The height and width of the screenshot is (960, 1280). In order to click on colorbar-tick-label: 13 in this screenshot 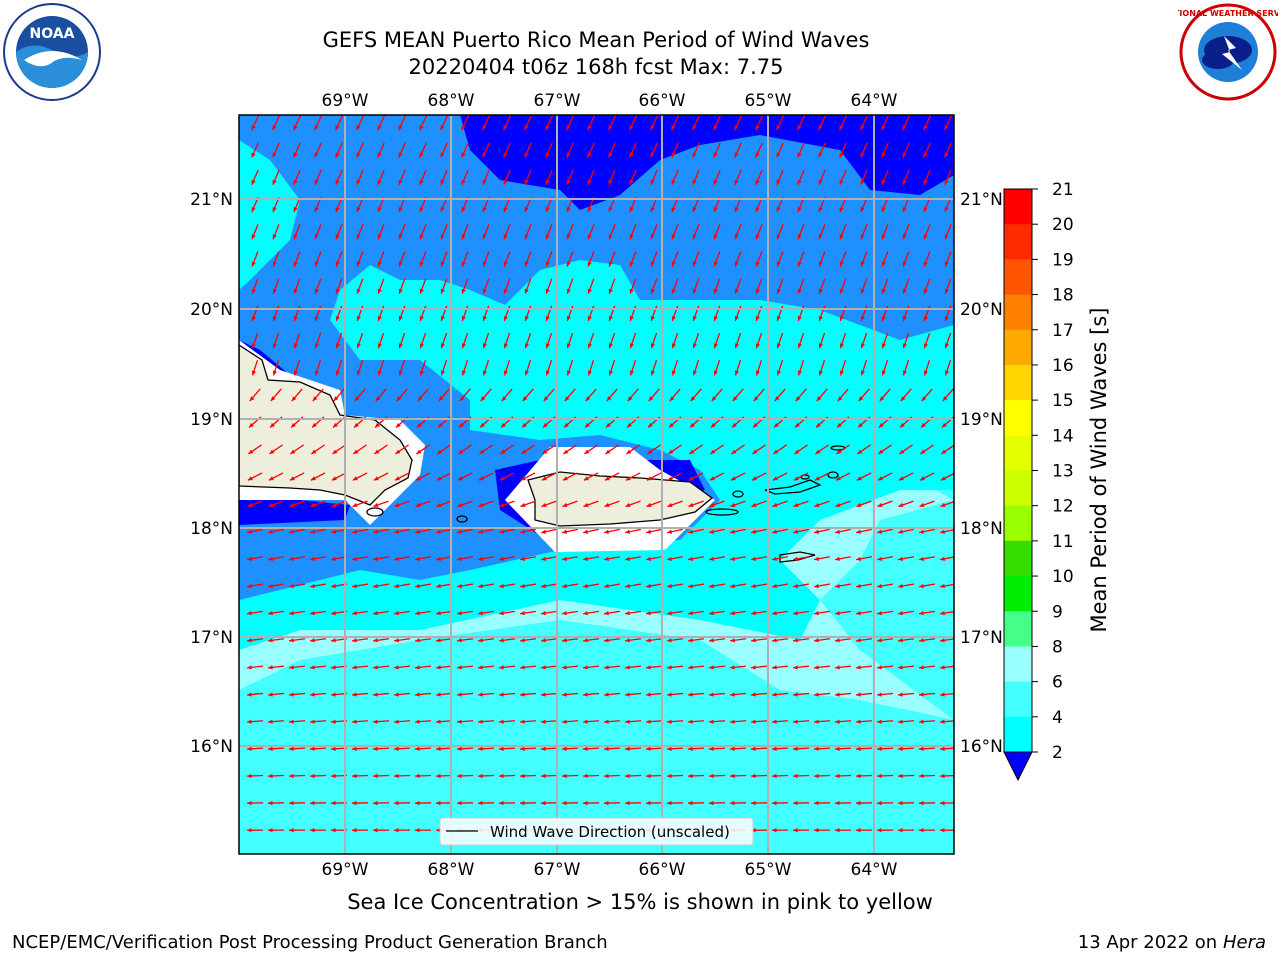, I will do `click(1063, 472)`.